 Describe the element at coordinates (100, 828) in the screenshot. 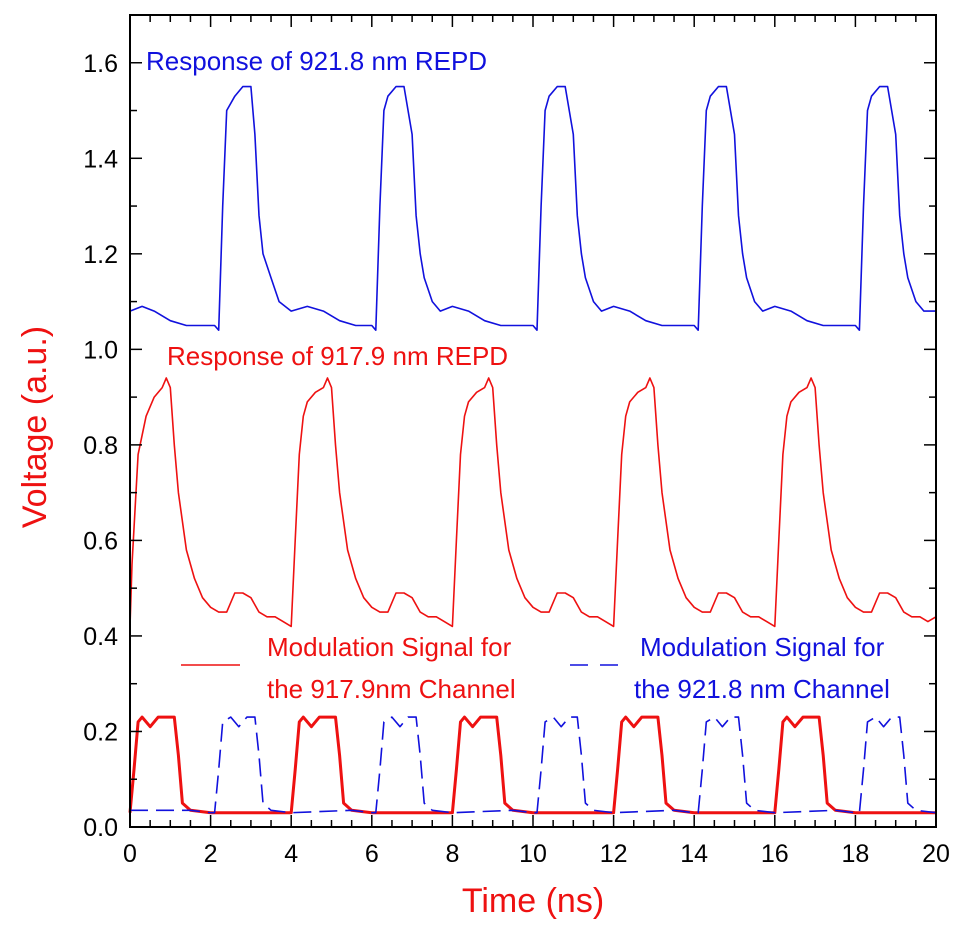

I see `y-tick-label: 0.0` at that location.